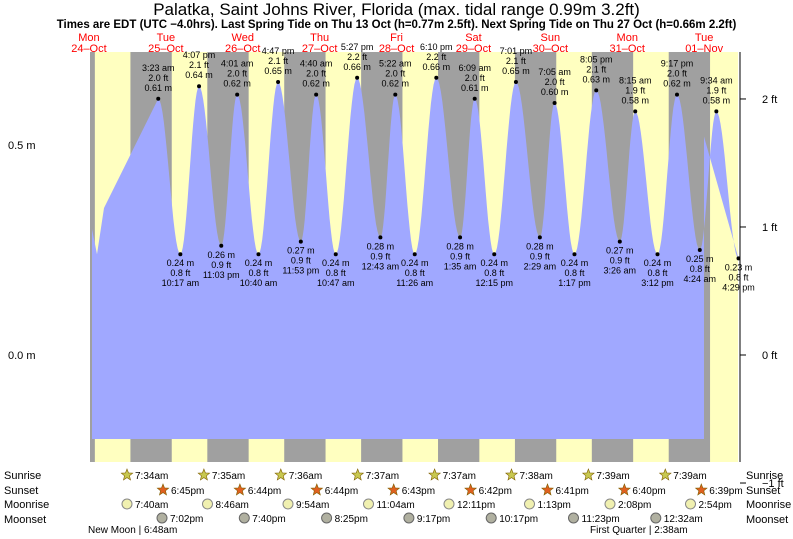 The height and width of the screenshot is (539, 793). I want to click on extremum-label: 9:34 am, so click(716, 80).